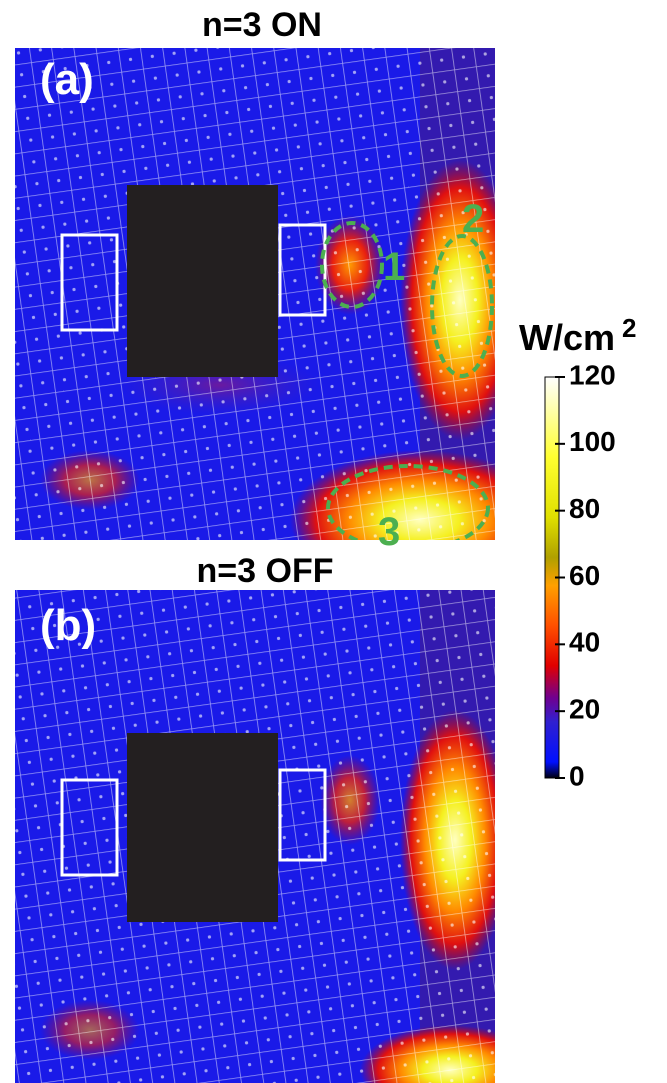 The image size is (667, 1083). I want to click on colorbar-label-sup: 2, so click(629, 328).